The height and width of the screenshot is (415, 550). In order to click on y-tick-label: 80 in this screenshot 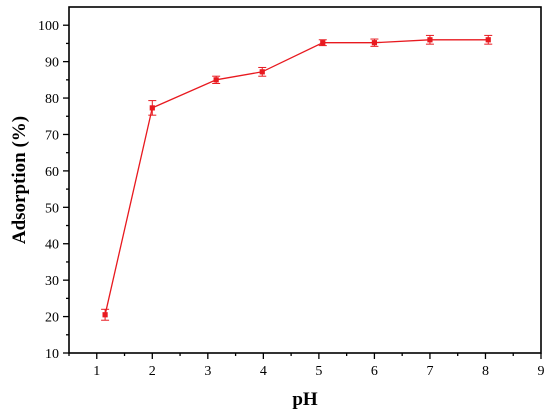, I will do `click(52, 99)`.